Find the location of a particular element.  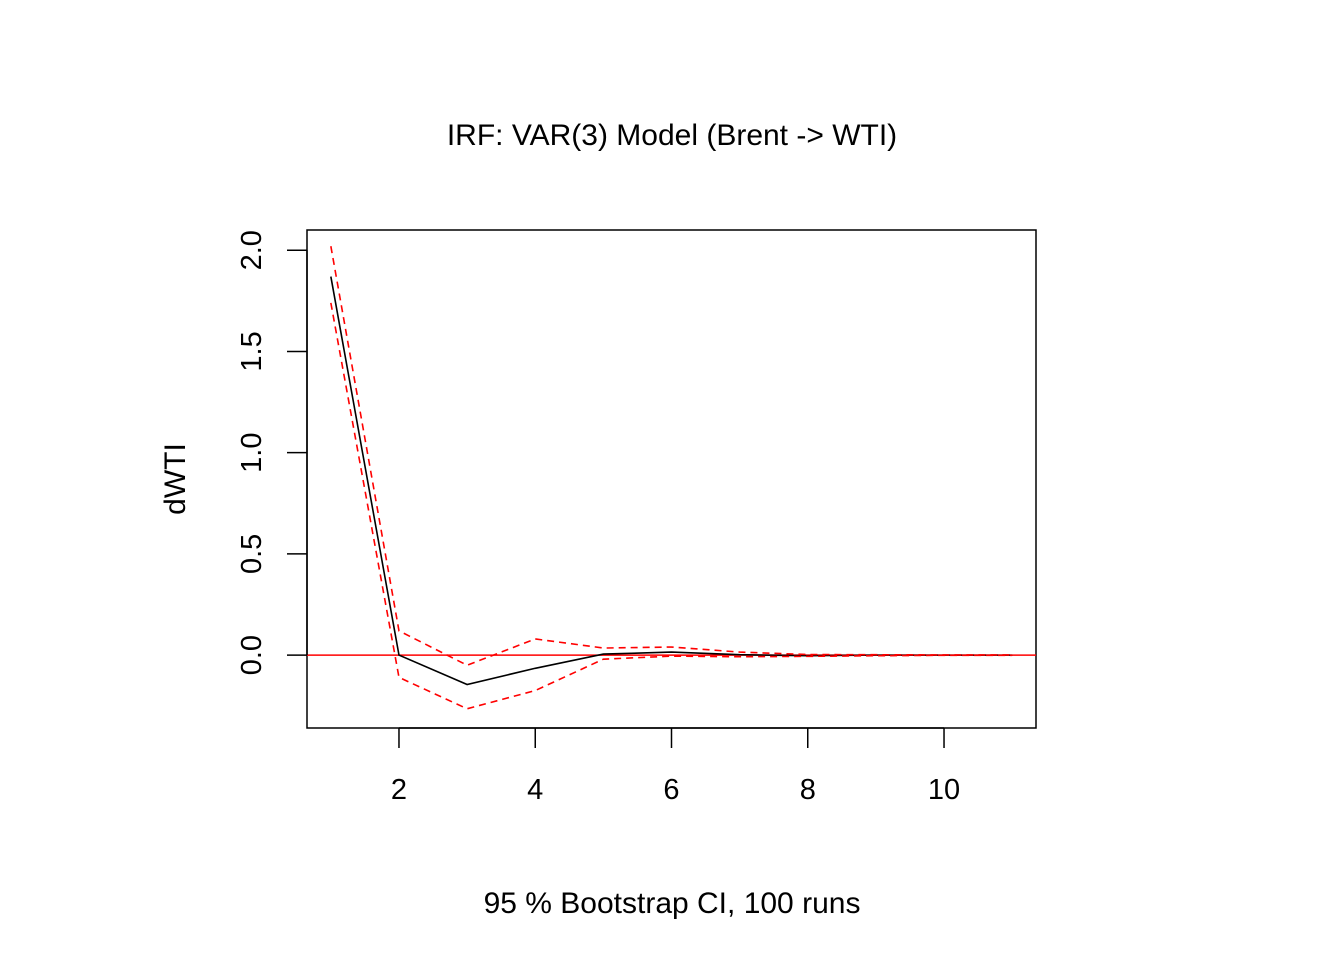

x-tick-label: 4 is located at coordinates (535, 790).